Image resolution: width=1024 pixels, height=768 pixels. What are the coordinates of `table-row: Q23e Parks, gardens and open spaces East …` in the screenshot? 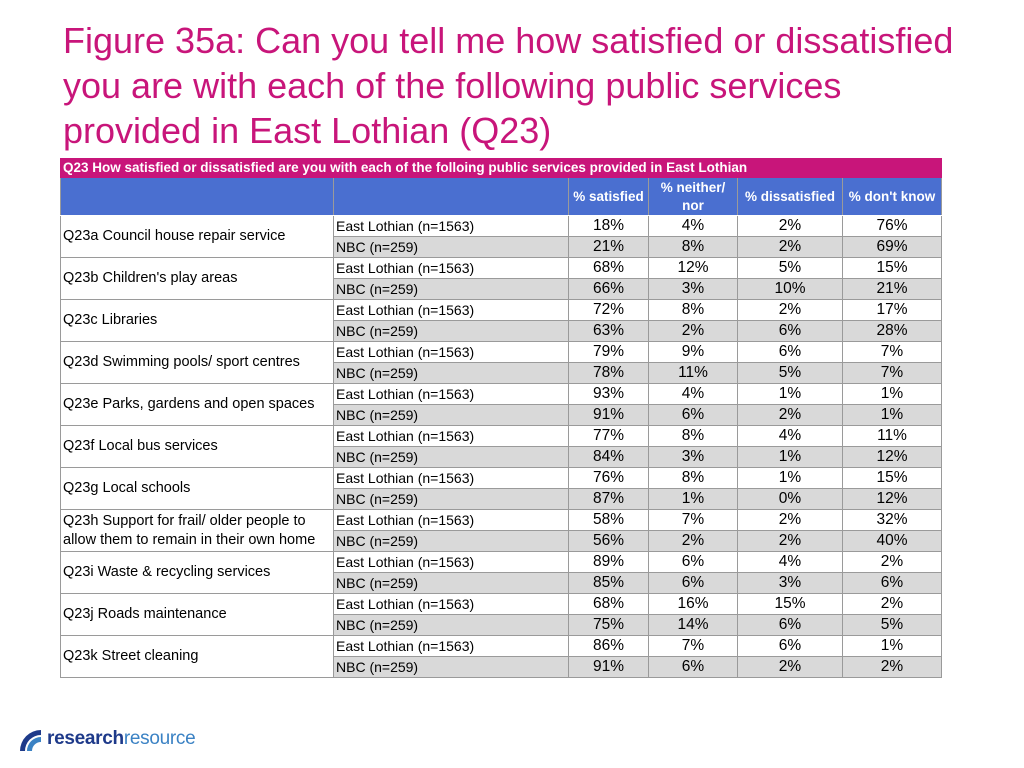 It's located at (501, 404).